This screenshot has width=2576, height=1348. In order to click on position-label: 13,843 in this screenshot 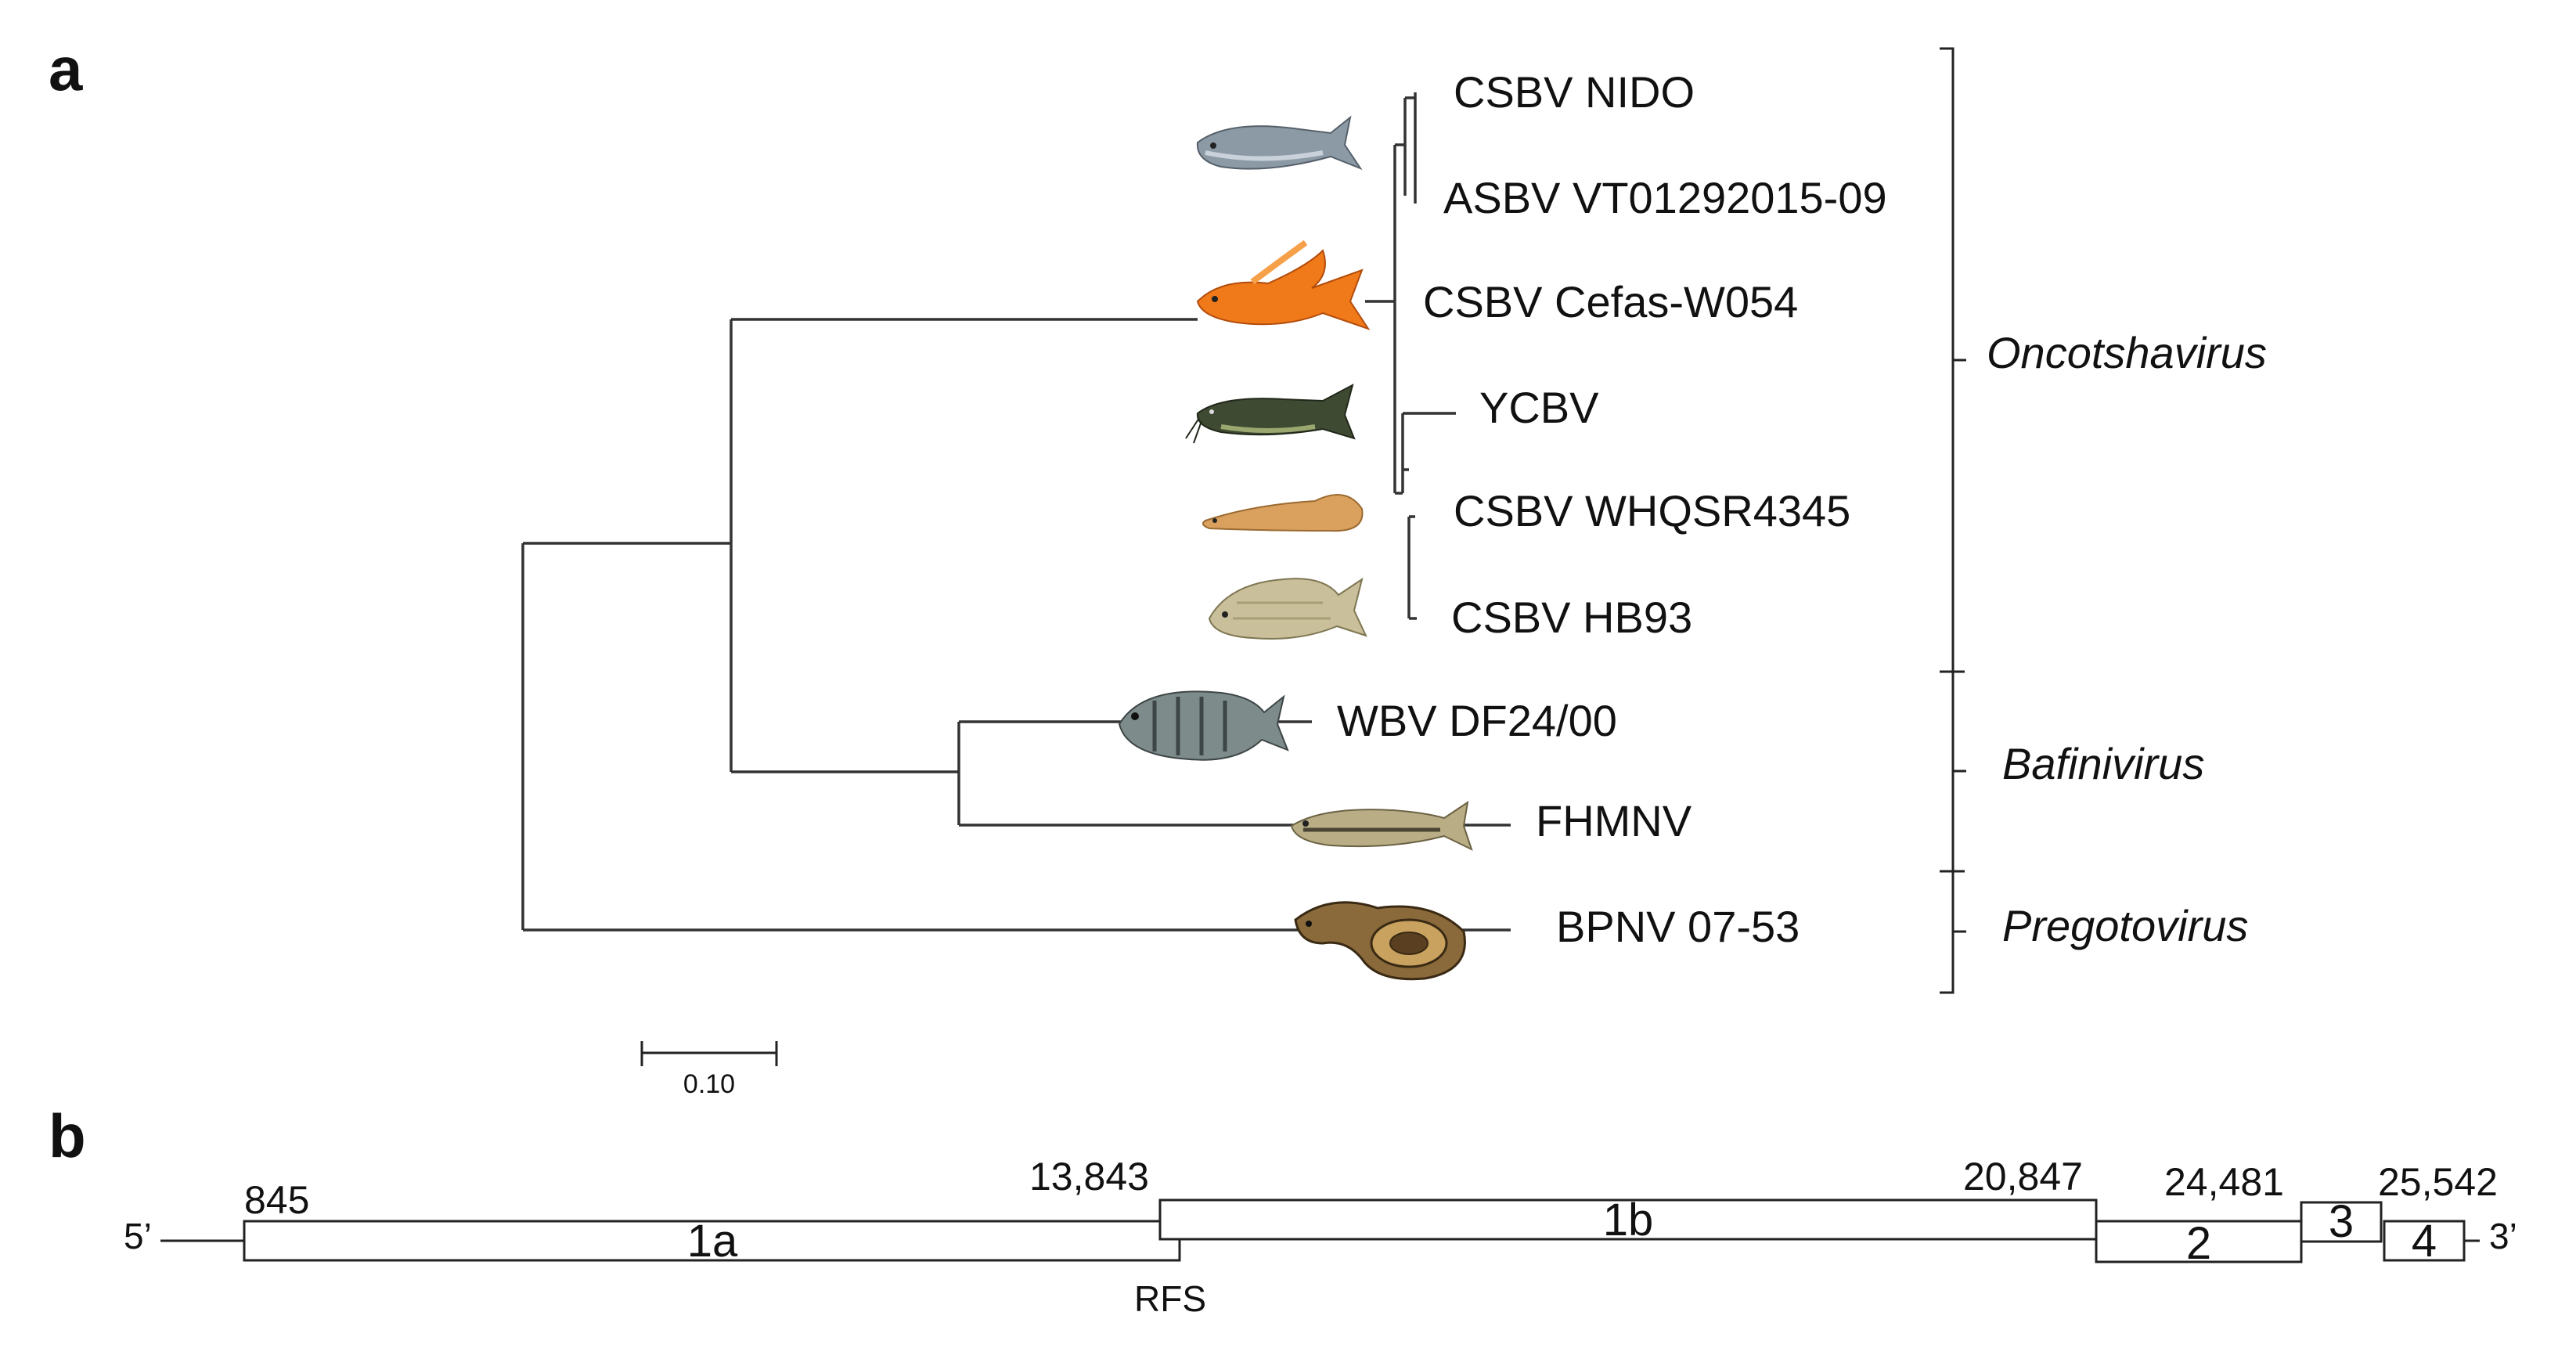, I will do `click(1089, 1176)`.